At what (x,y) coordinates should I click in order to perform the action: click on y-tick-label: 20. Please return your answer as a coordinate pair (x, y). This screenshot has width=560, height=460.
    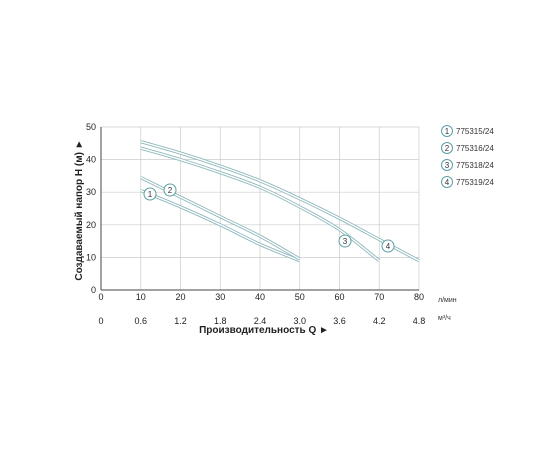
    Looking at the image, I should click on (91, 225).